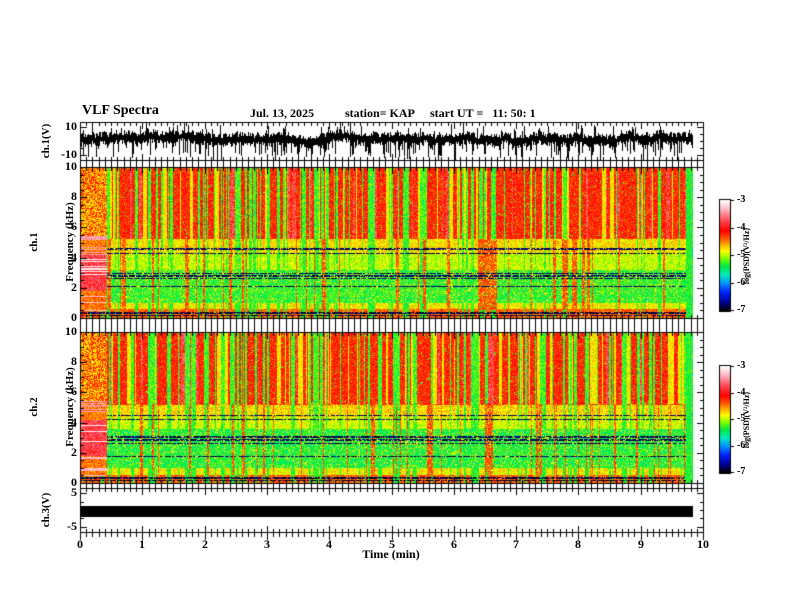 This screenshot has height=612, width=792. I want to click on ch1-waveform-panel, so click(392, 141).